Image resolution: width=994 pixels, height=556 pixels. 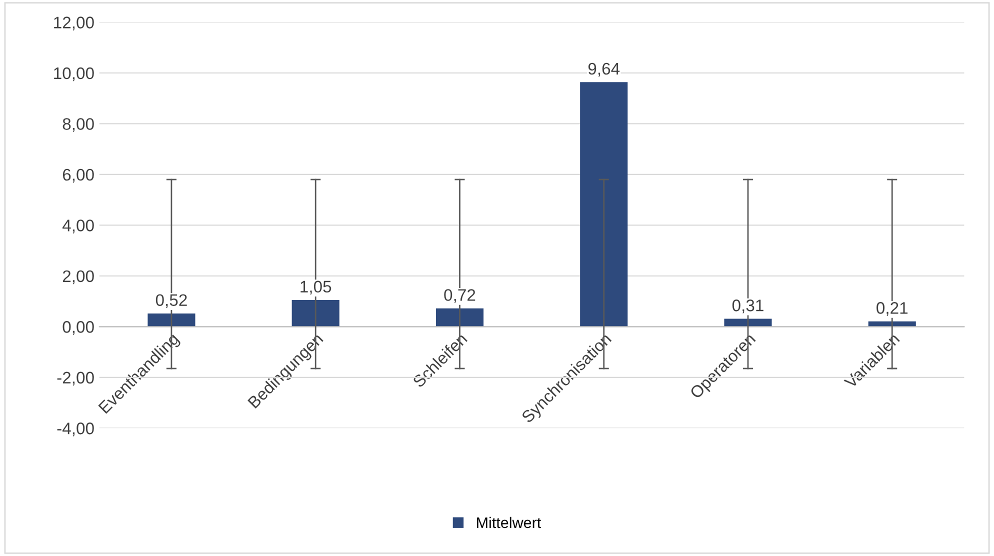 I want to click on data-label: 0,21, so click(x=892, y=309).